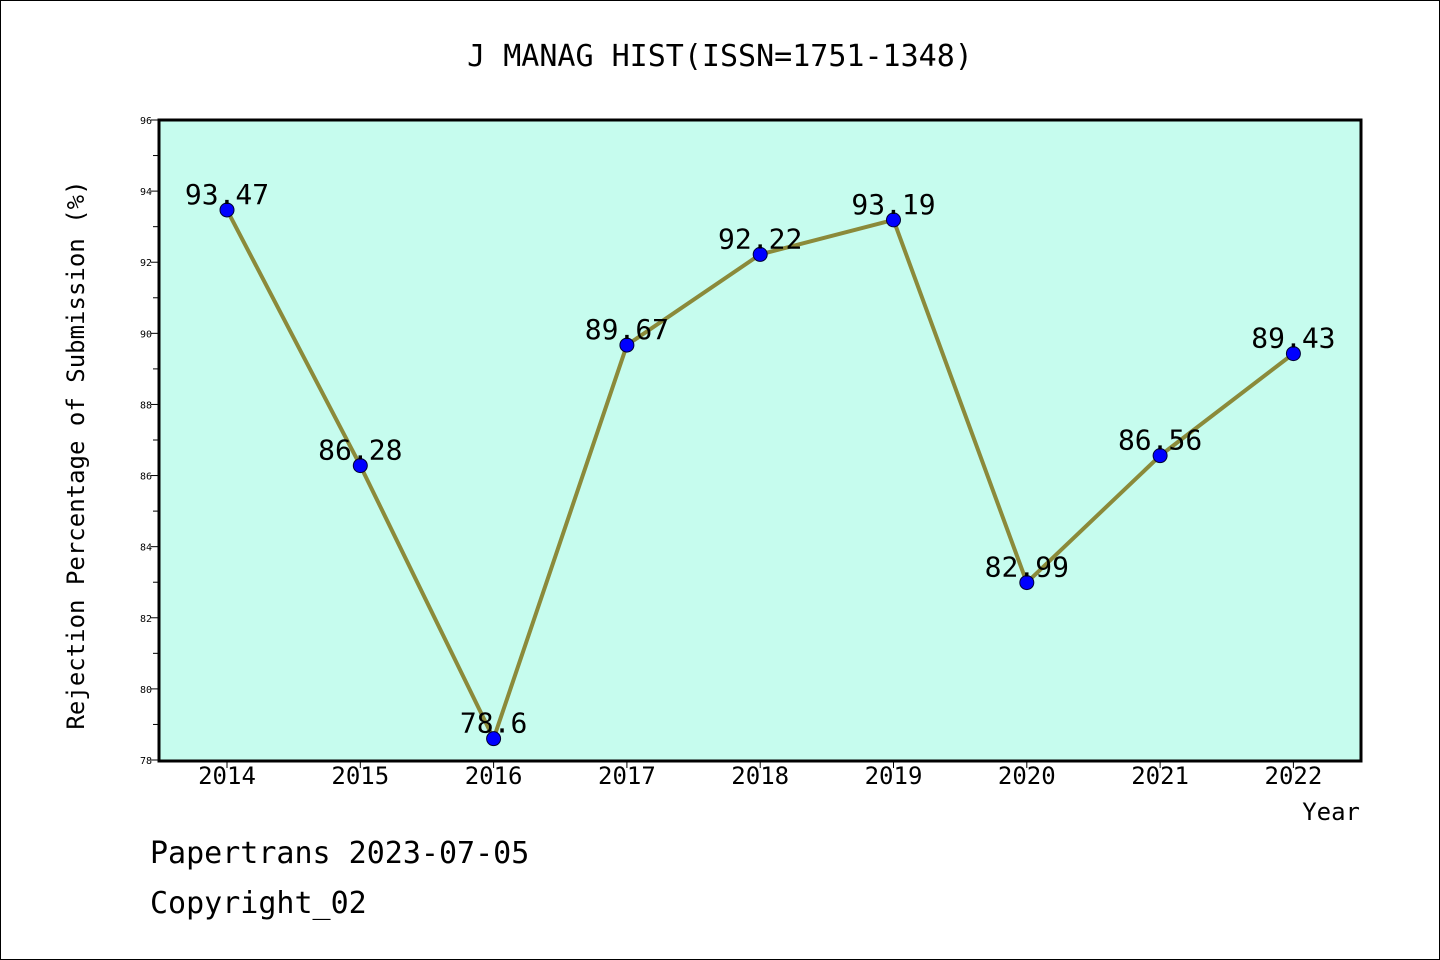  What do you see at coordinates (340, 853) in the screenshot?
I see `footer-date: Papertrans 2023-07-05` at bounding box center [340, 853].